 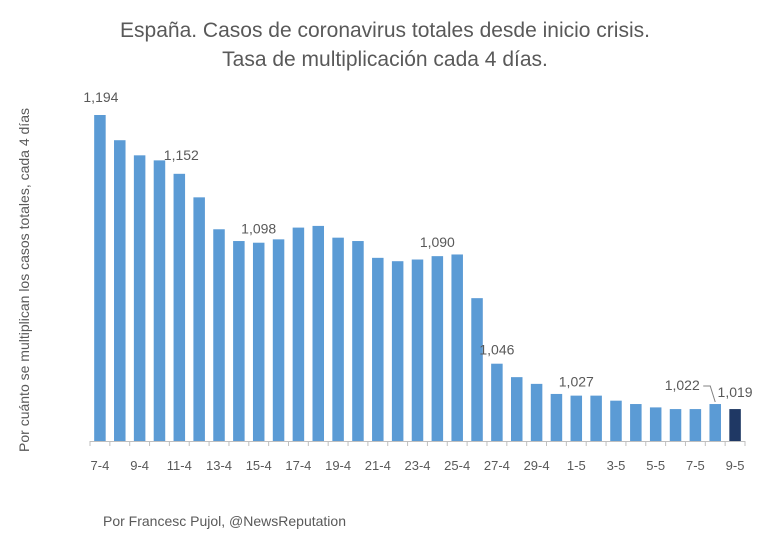 What do you see at coordinates (338, 465) in the screenshot?
I see `x-tick-label: 19-4` at bounding box center [338, 465].